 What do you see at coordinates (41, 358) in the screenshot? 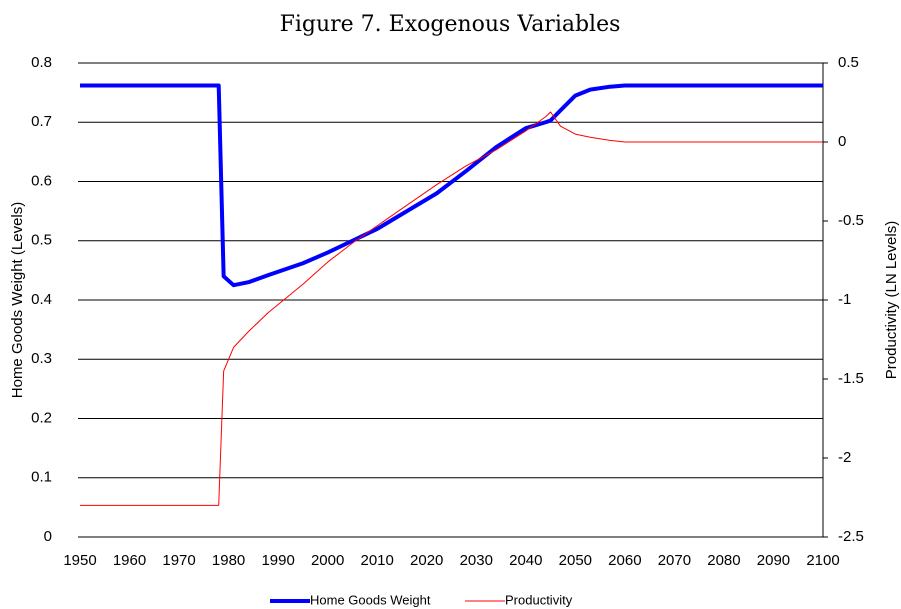
I see `y-tick-label: 0.3` at bounding box center [41, 358].